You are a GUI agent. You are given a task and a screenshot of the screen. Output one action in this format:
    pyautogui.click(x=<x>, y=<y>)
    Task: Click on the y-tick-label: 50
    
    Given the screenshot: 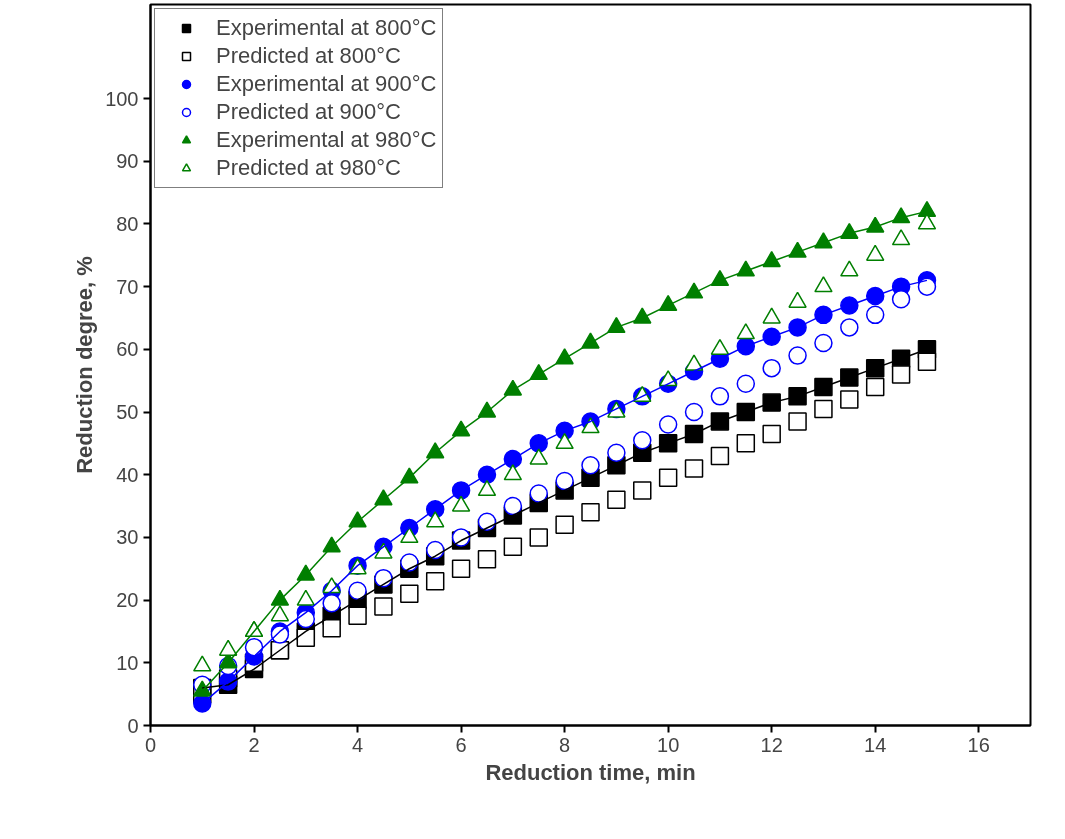 What is the action you would take?
    pyautogui.click(x=127, y=412)
    